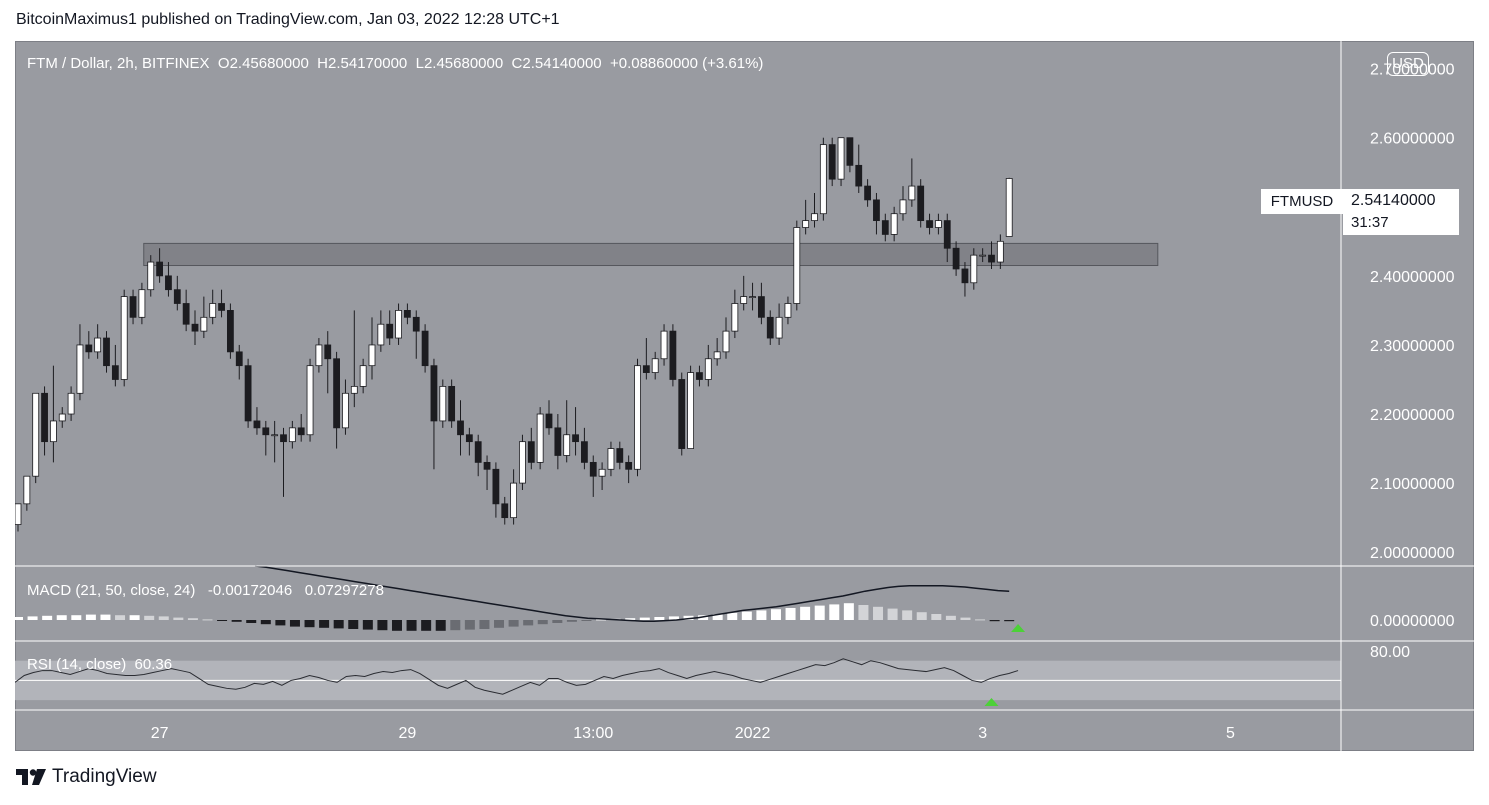  Describe the element at coordinates (118, 63) in the screenshot. I see `legend-symbol: FTM / Dollar, 2h, BITFINEX` at that location.